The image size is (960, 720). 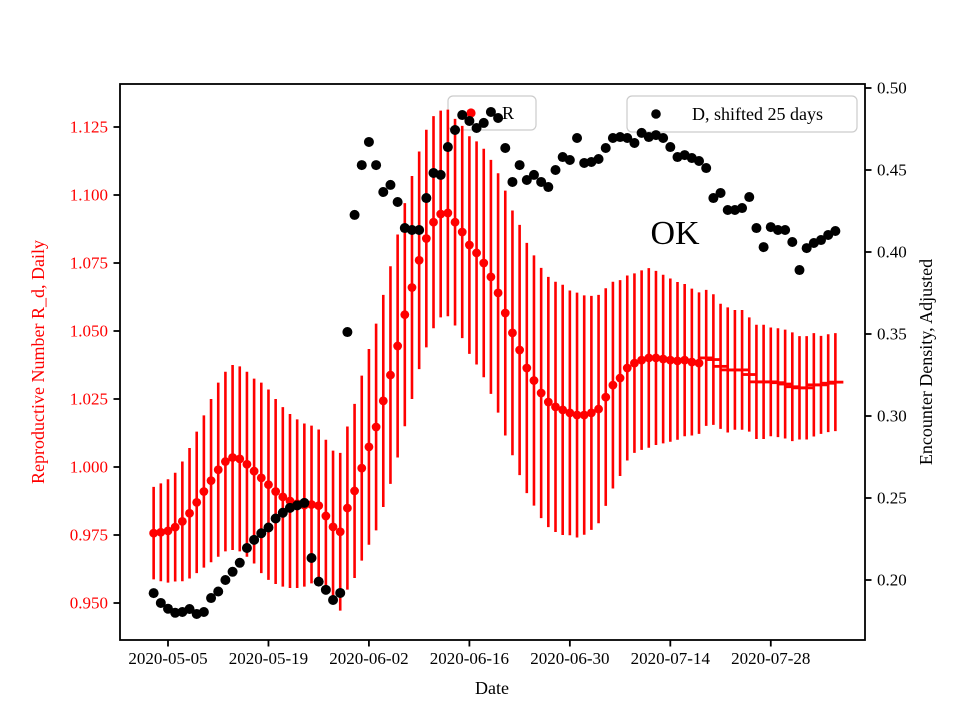 I want to click on legend-d-marker-icon, so click(x=656, y=114).